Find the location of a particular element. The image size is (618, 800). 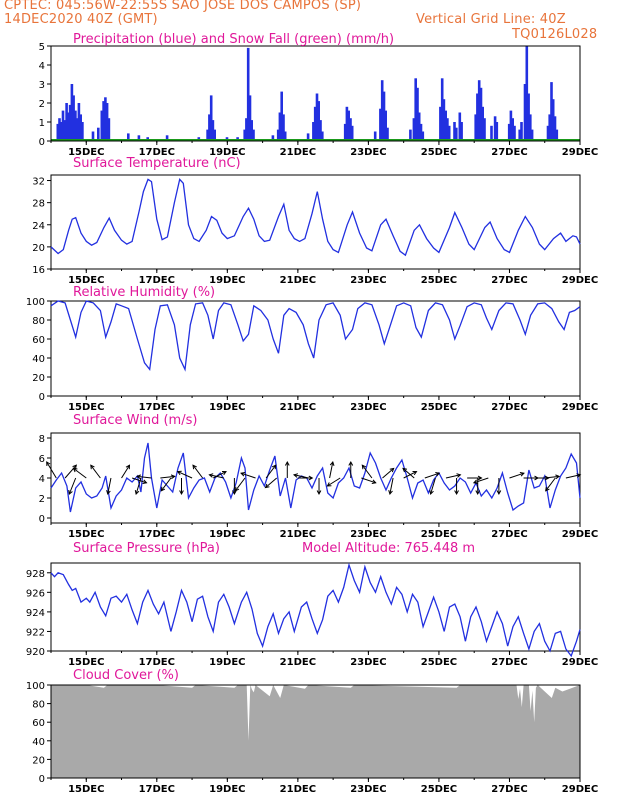

y-tick-label: 4 is located at coordinates (42, 66).